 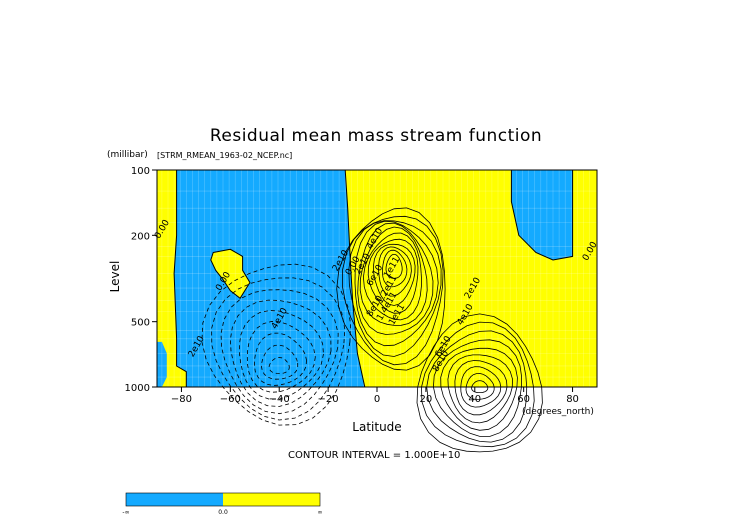 I want to click on colorbar-label: -∞, so click(x=125, y=512).